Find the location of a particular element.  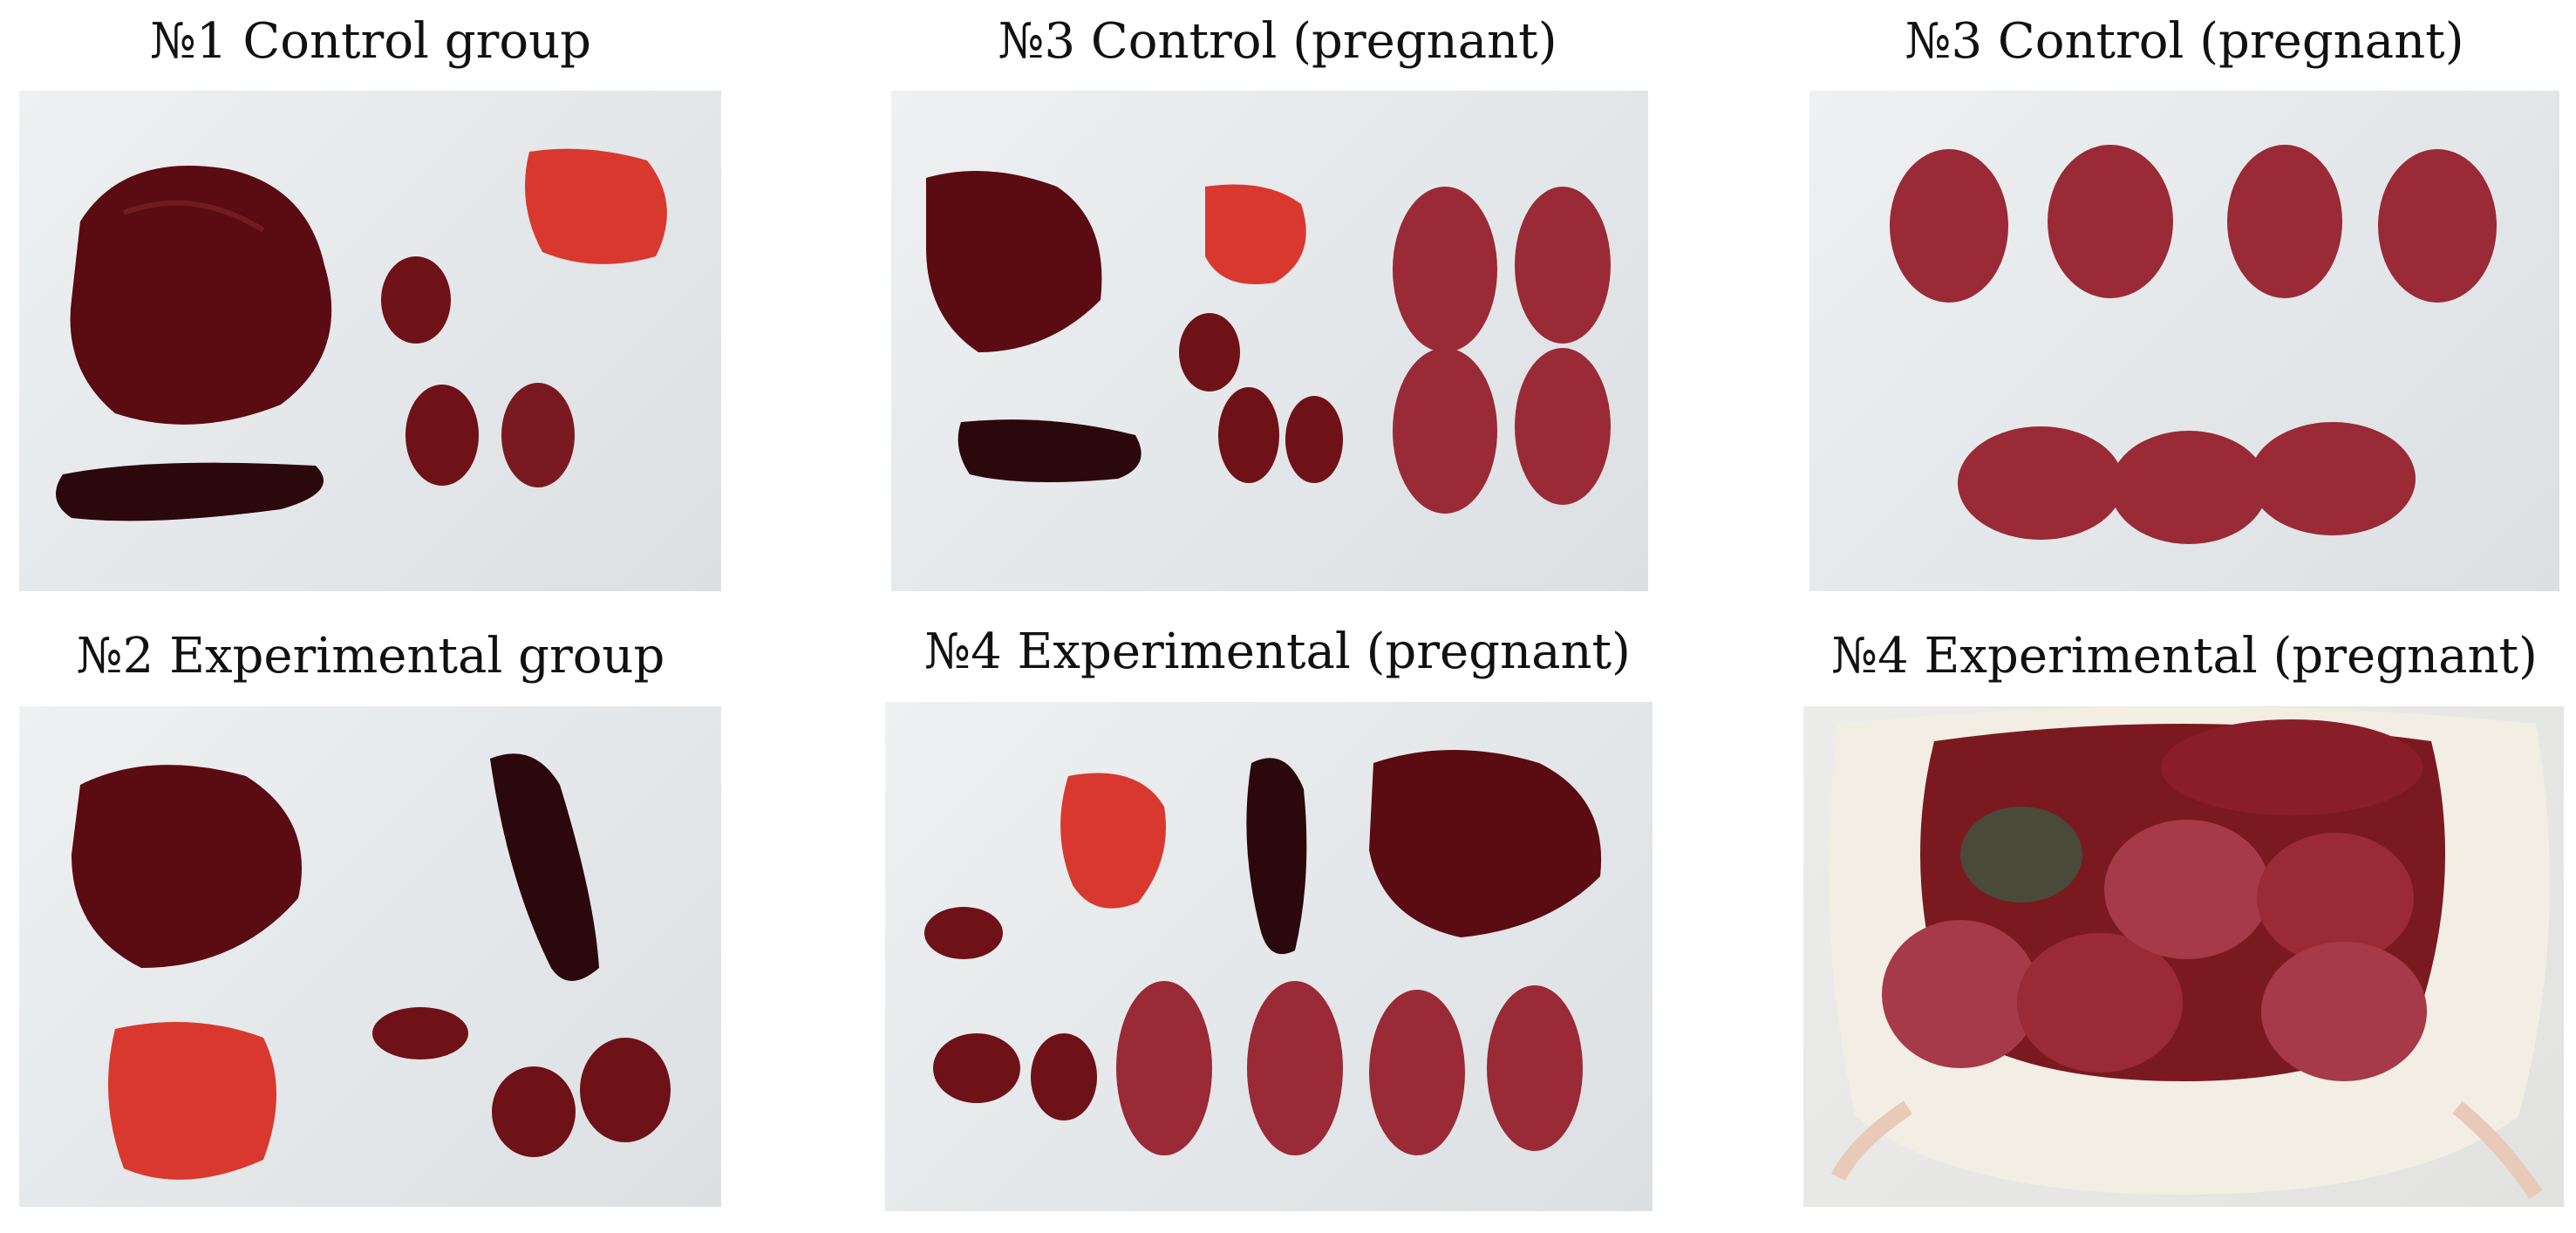

caption-experimental-pregnant-2: №4 Experimental (pregnant) is located at coordinates (2185, 656).